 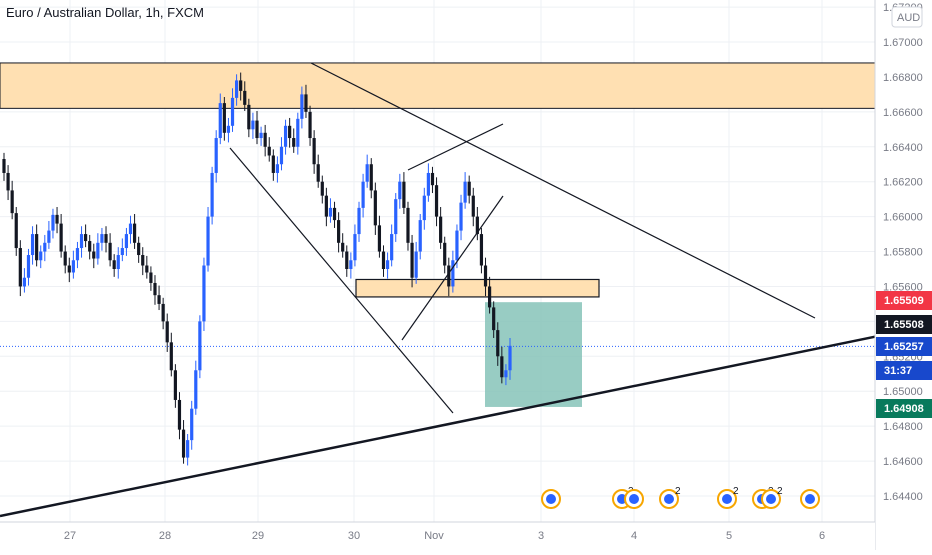 I want to click on support-box, so click(x=477, y=288).